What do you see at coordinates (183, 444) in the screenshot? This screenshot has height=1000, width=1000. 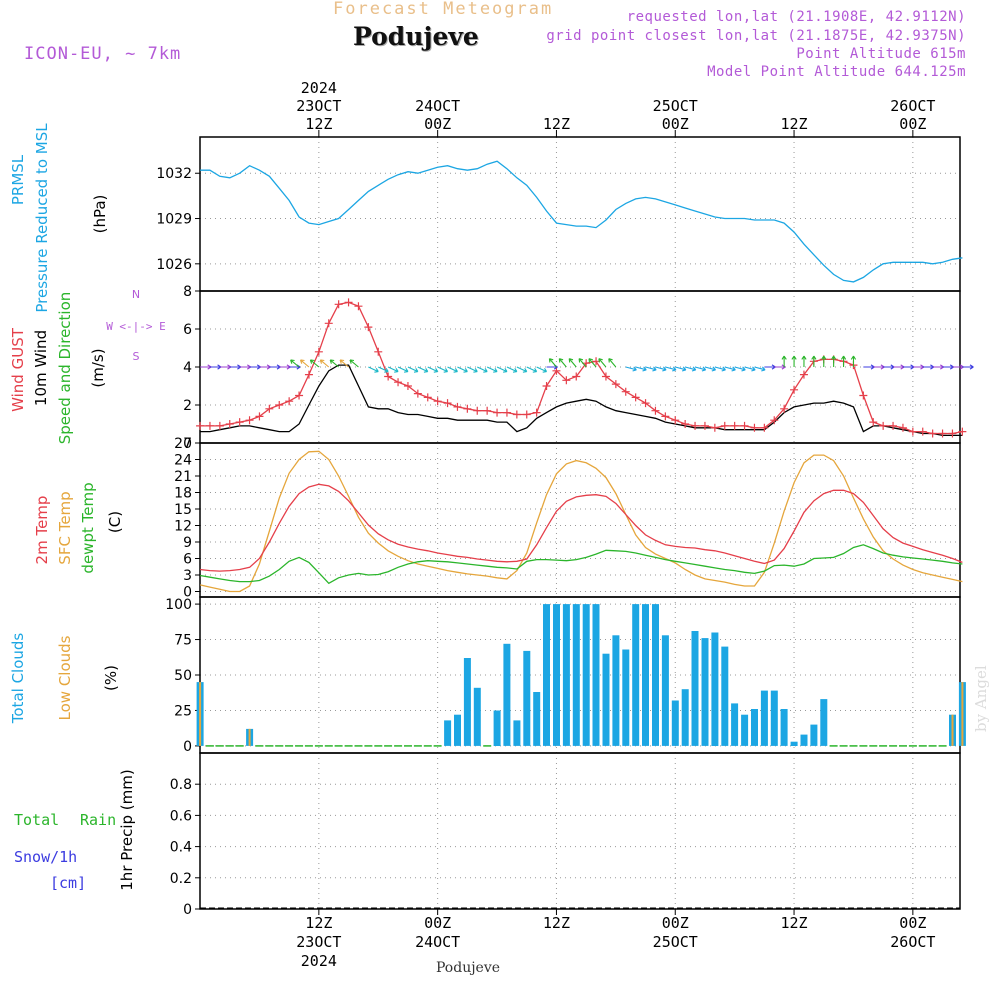 I see `temperature-ytick-label: 27` at bounding box center [183, 444].